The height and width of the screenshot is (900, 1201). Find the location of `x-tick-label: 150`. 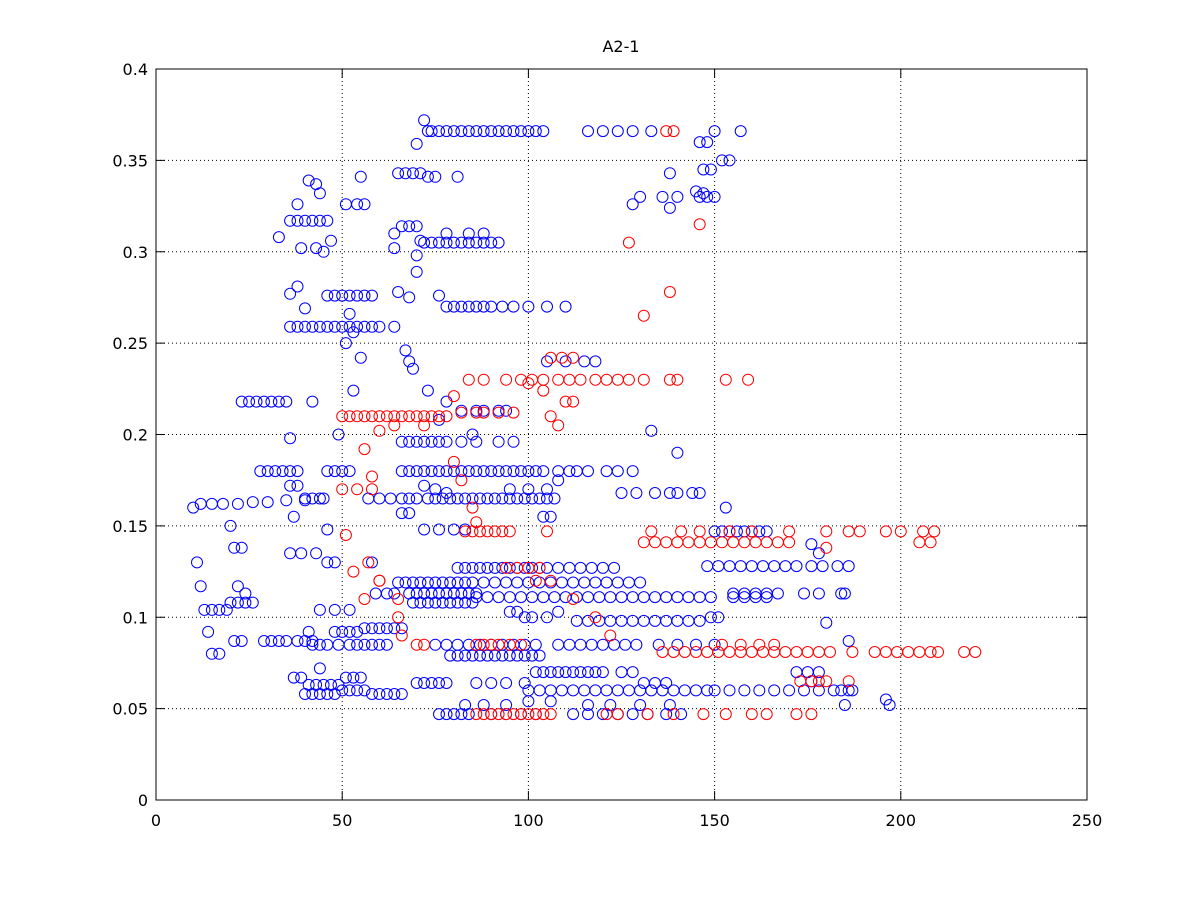

x-tick-label: 150 is located at coordinates (714, 820).